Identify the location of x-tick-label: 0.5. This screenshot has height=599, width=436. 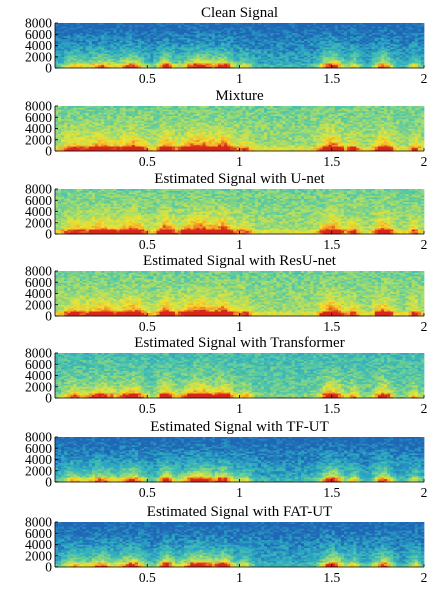
(147, 78).